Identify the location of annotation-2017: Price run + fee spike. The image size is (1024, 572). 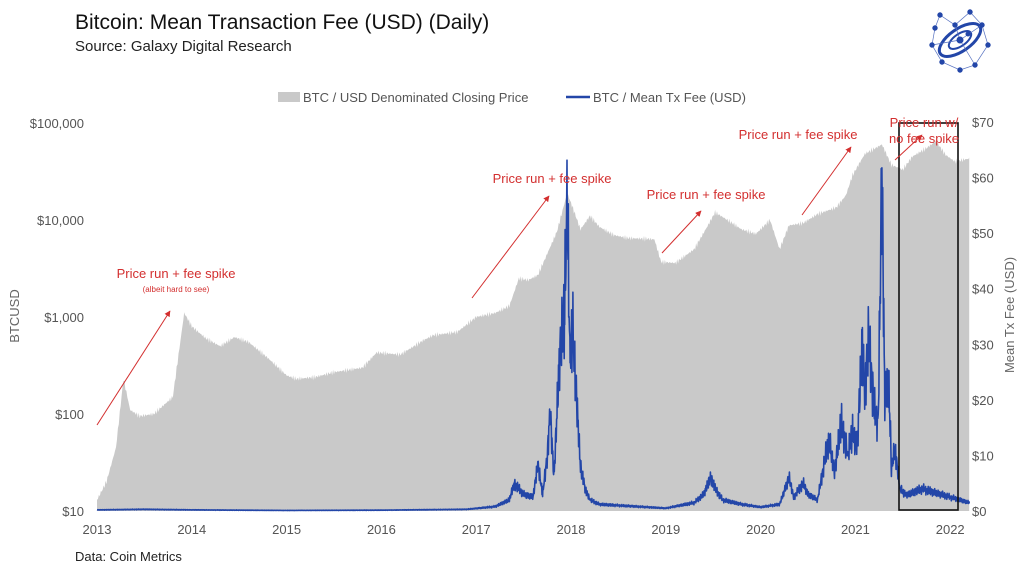
(541, 235).